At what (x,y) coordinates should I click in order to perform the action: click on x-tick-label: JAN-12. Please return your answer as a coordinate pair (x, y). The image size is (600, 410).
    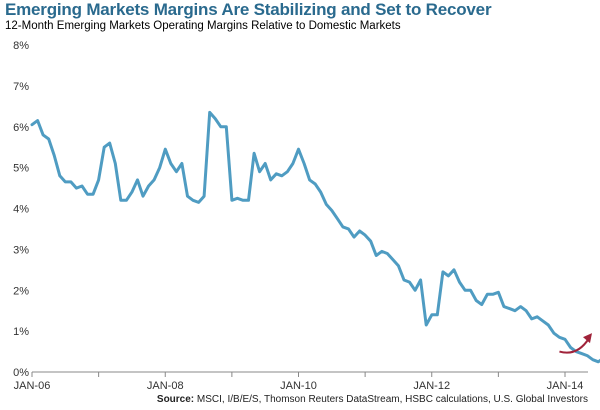
    Looking at the image, I should click on (431, 386).